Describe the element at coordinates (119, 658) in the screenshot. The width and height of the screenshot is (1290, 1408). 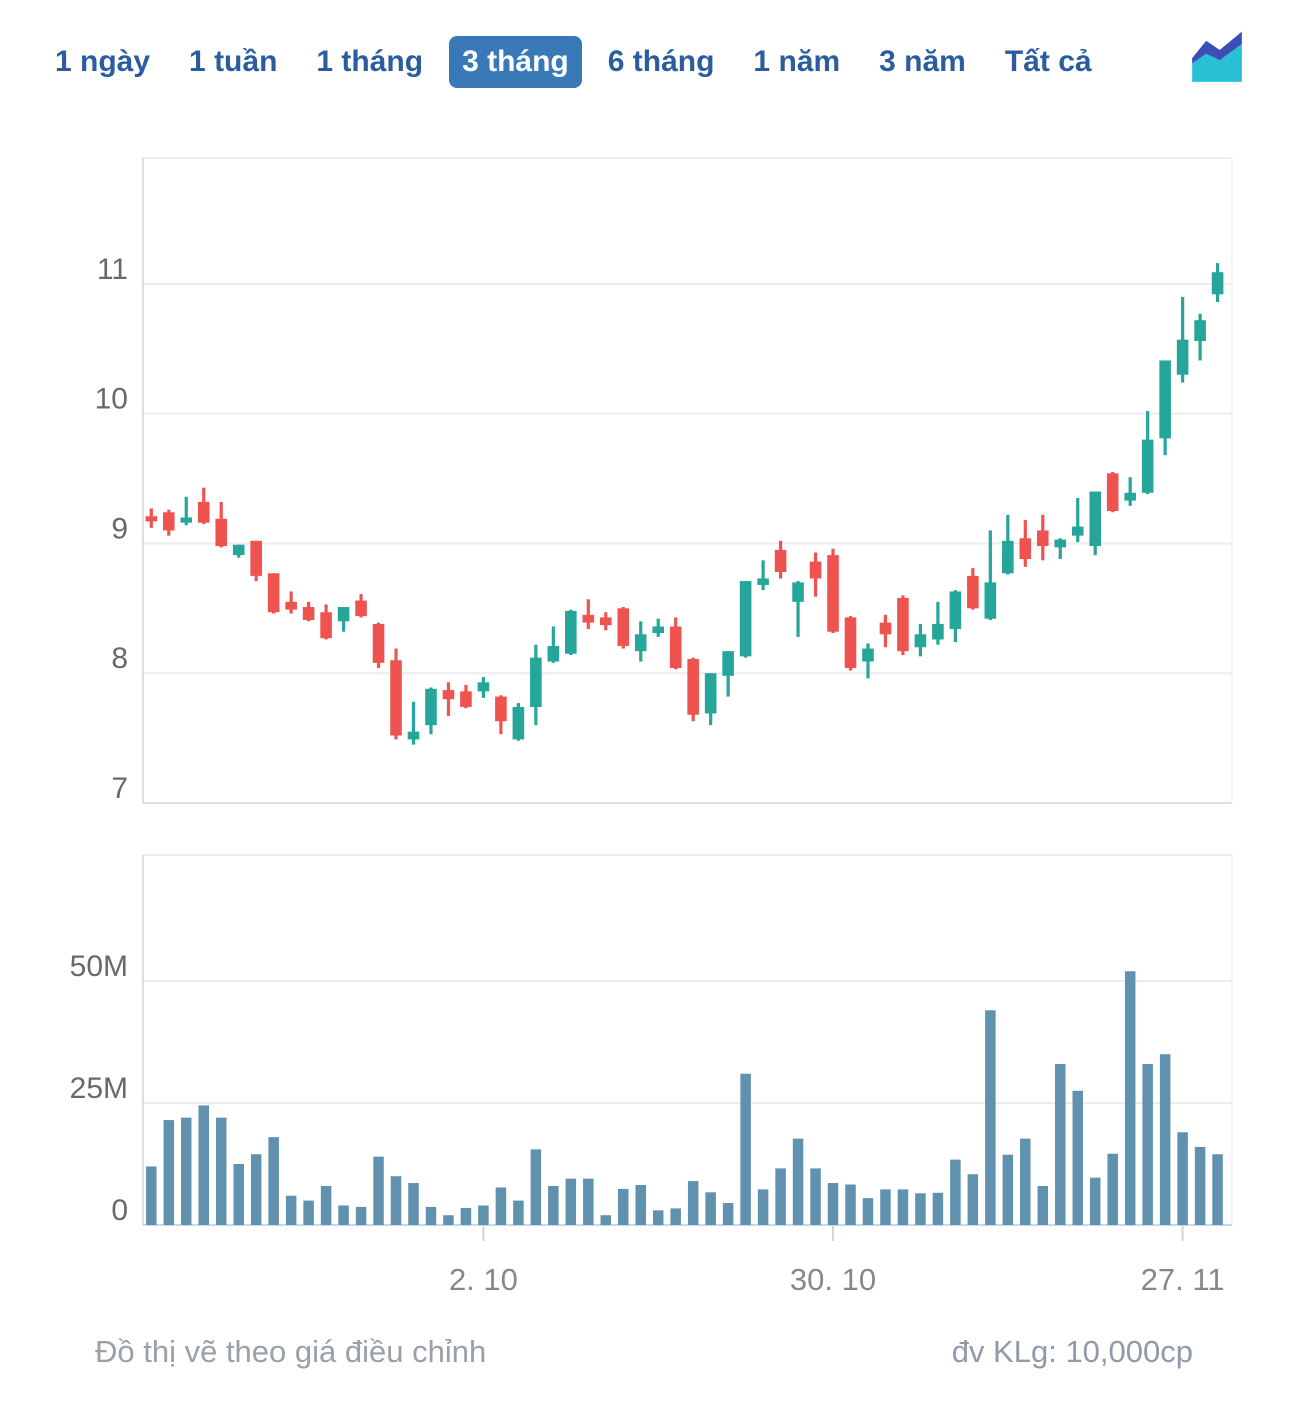
I see `price-axis-label: 8` at that location.